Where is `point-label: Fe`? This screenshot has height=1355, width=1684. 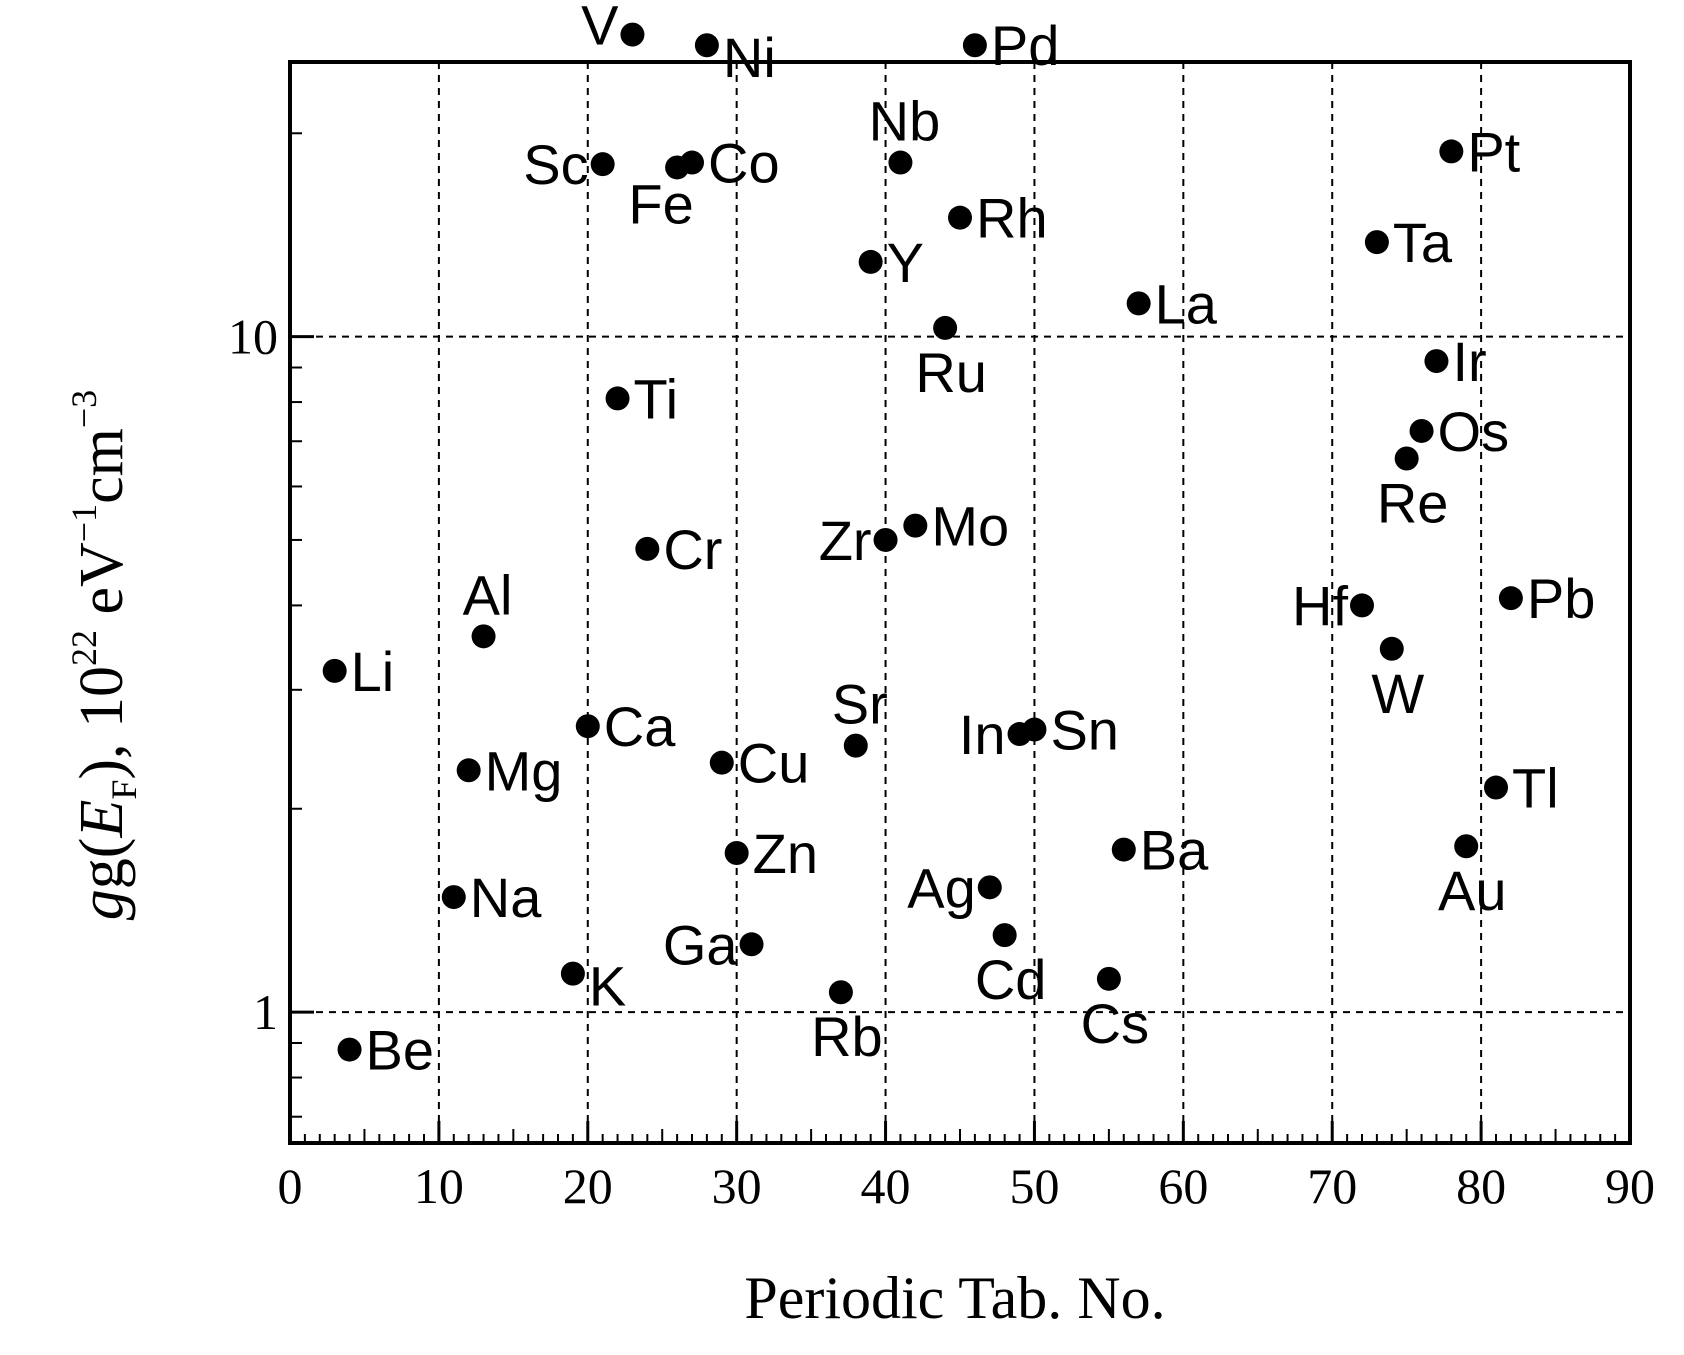
point-label: Fe is located at coordinates (660, 203).